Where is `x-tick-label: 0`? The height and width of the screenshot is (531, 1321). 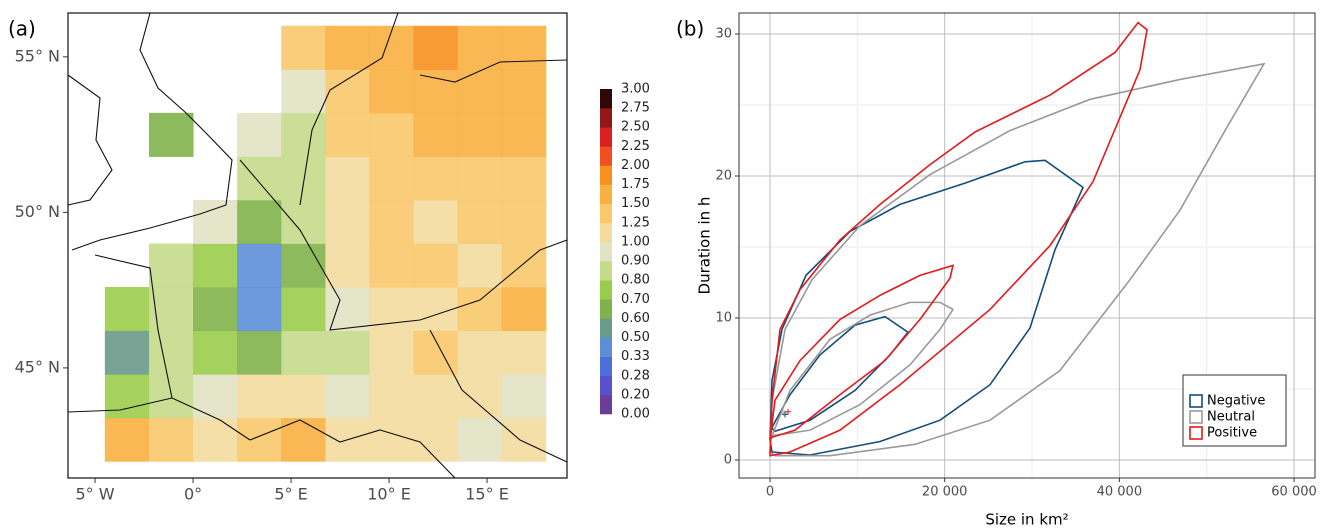 x-tick-label: 0 is located at coordinates (770, 492).